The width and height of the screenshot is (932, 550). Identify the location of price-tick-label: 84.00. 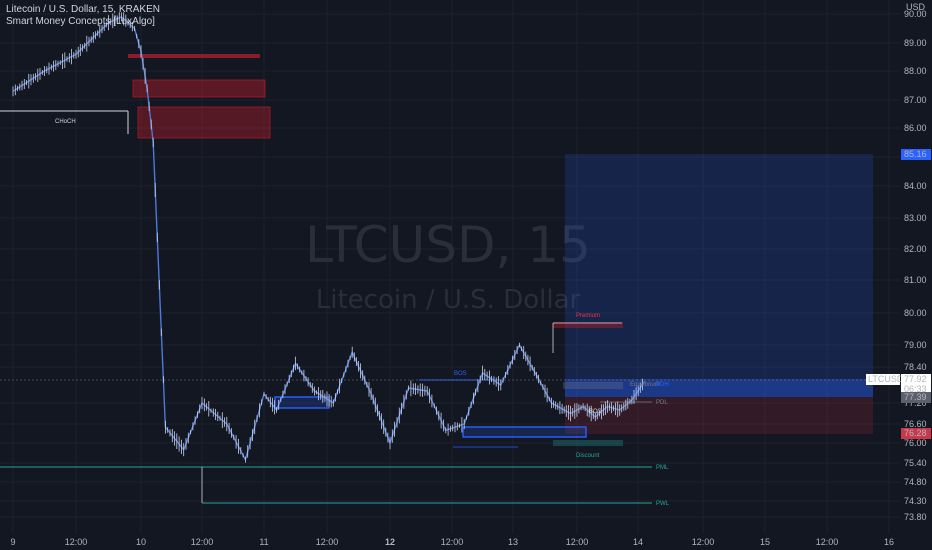
(915, 186).